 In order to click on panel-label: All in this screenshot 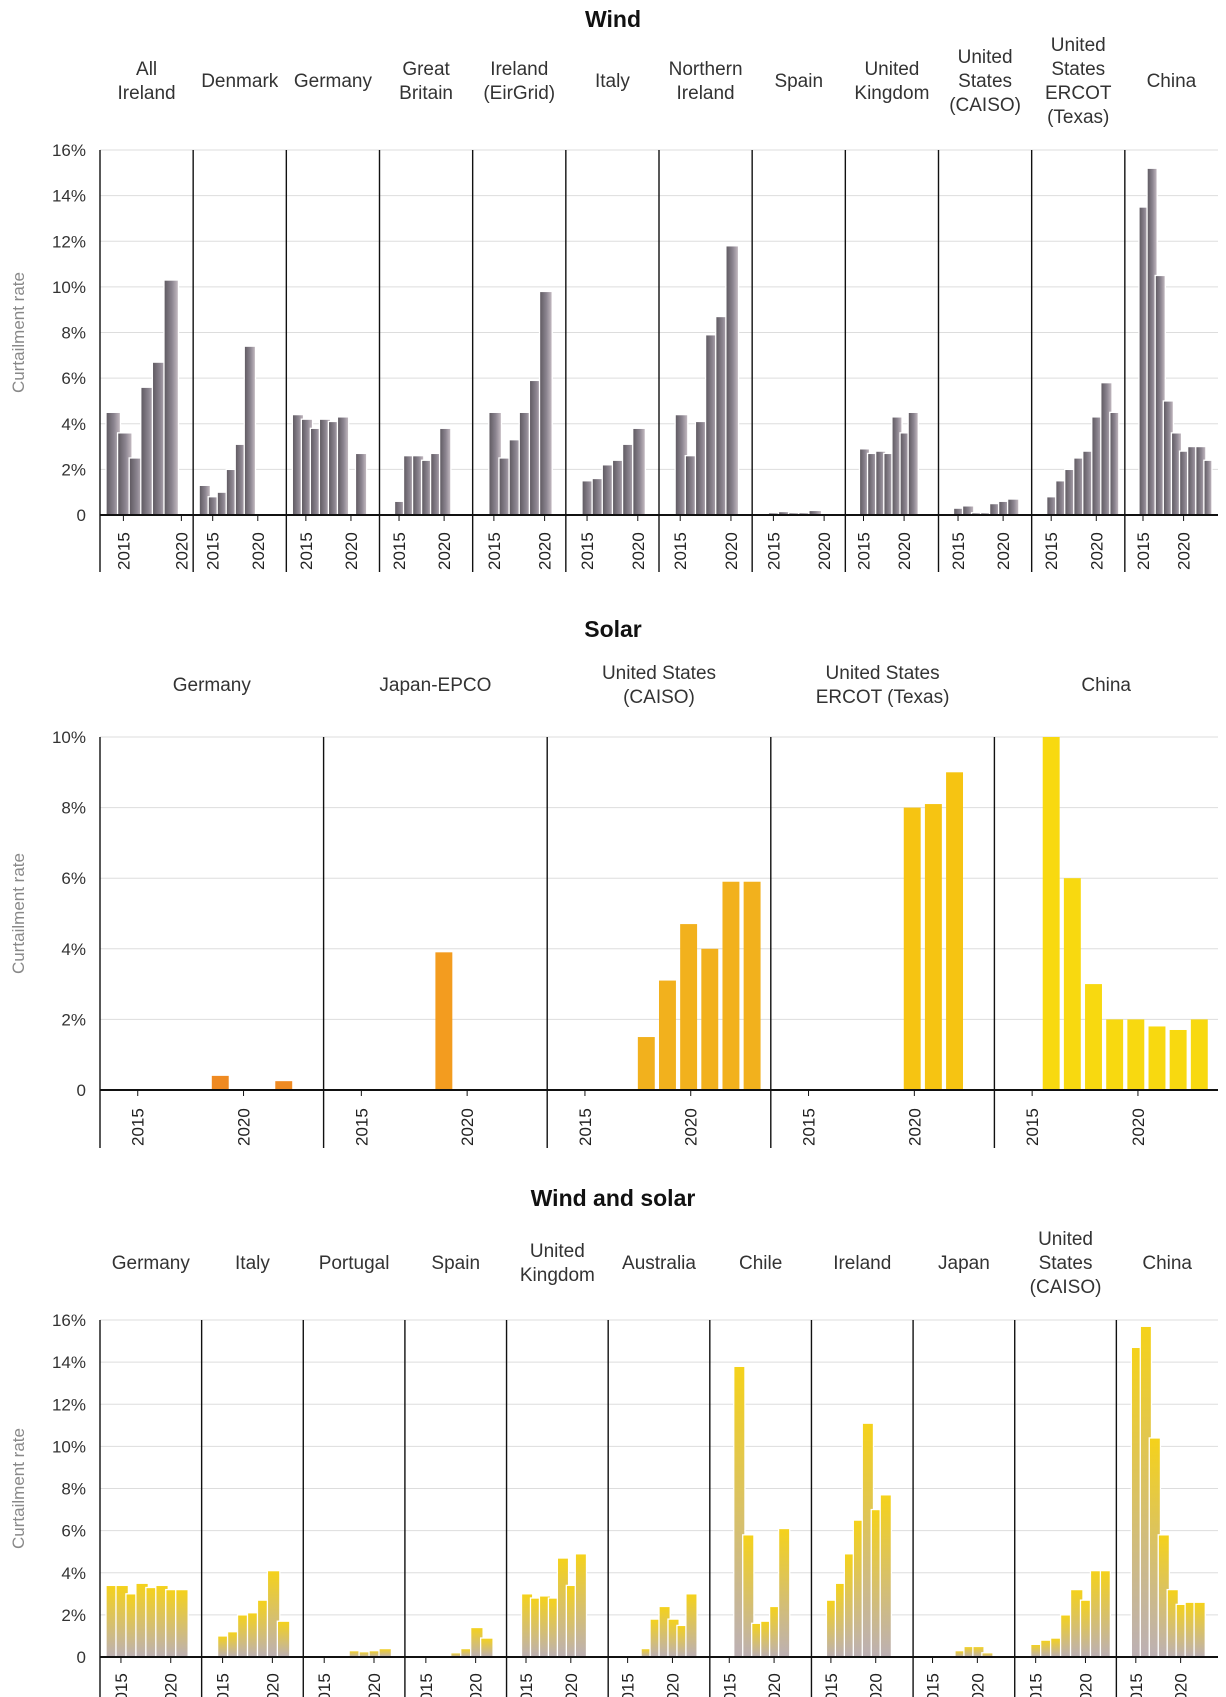, I will do `click(146, 69)`.